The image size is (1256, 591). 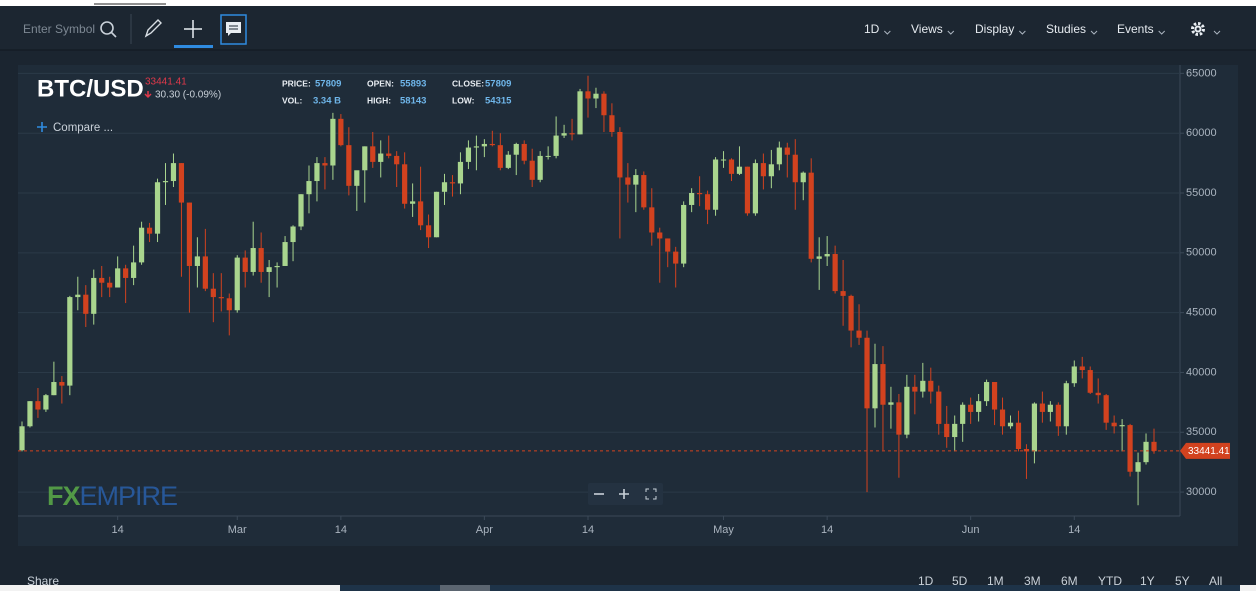 What do you see at coordinates (1135, 29) in the screenshot?
I see `menu-item: Events` at bounding box center [1135, 29].